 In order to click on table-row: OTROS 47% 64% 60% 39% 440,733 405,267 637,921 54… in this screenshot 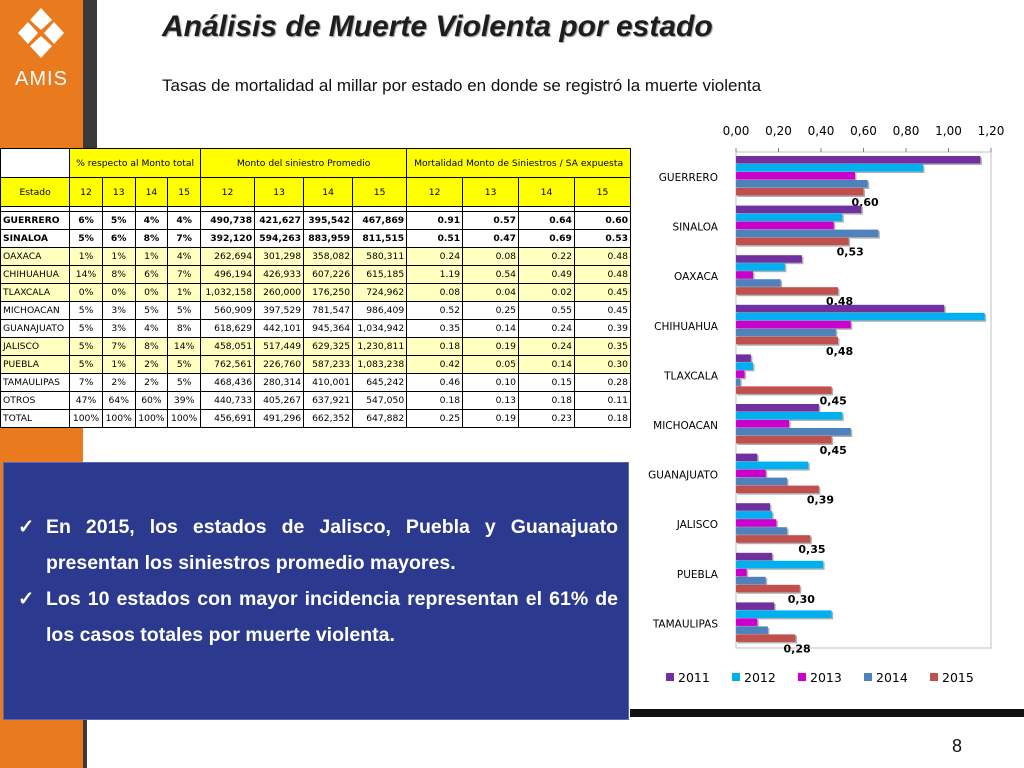, I will do `click(316, 400)`.